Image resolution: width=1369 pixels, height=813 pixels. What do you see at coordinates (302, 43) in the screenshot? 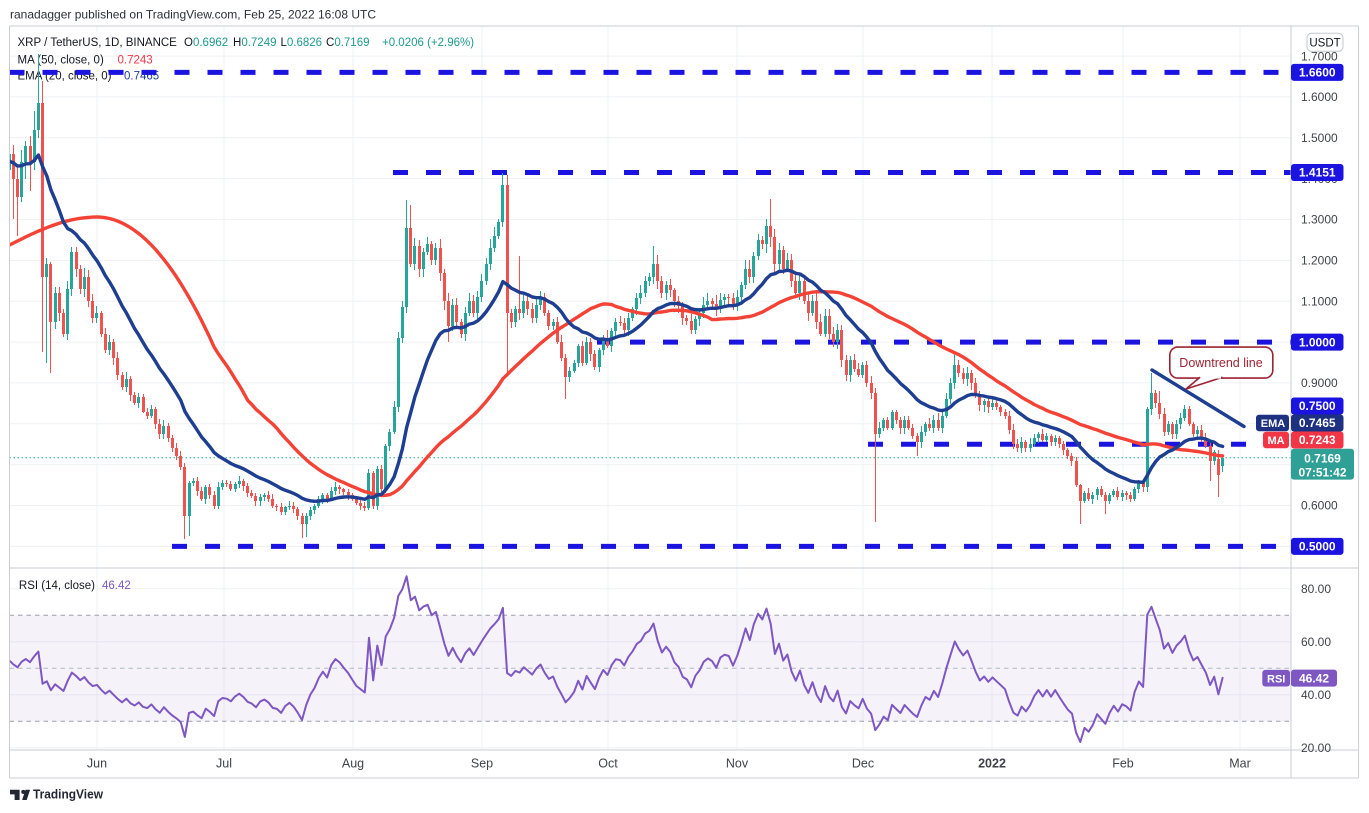
I see `svg-text: L0.6826` at bounding box center [302, 43].